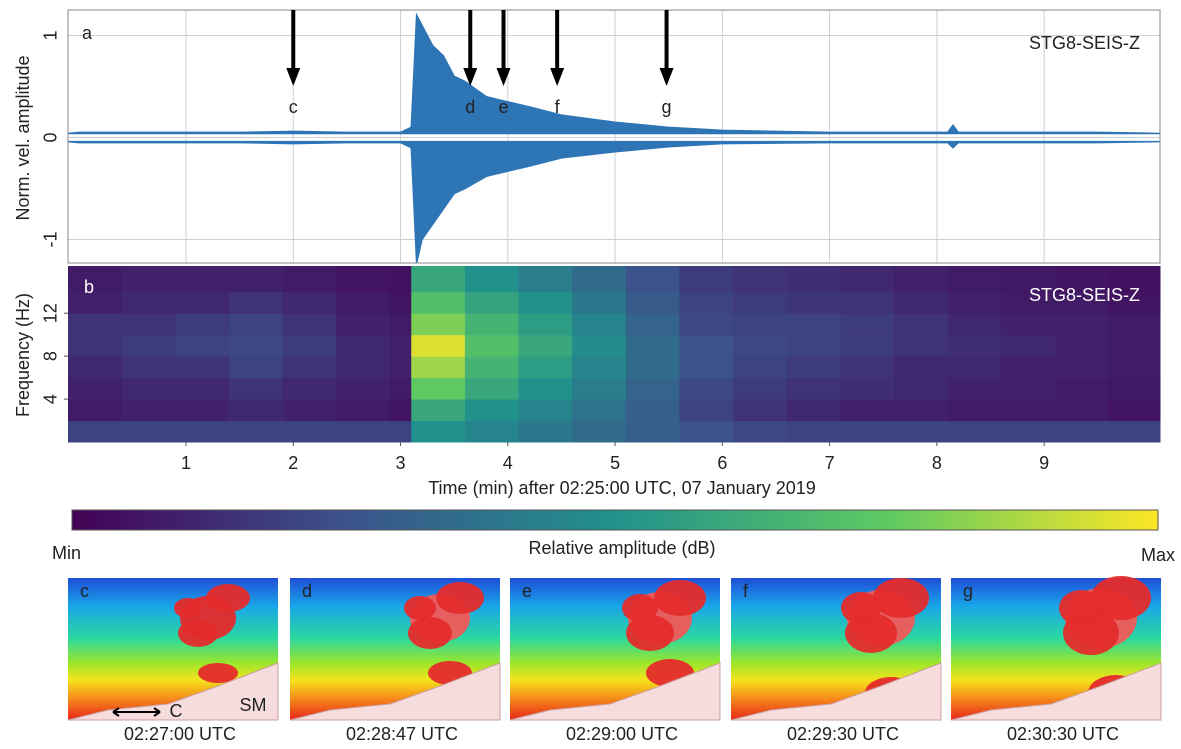 Image resolution: width=1181 pixels, height=749 pixels. What do you see at coordinates (23, 355) in the screenshot?
I see `y-axis-label: Frequency (Hz)` at bounding box center [23, 355].